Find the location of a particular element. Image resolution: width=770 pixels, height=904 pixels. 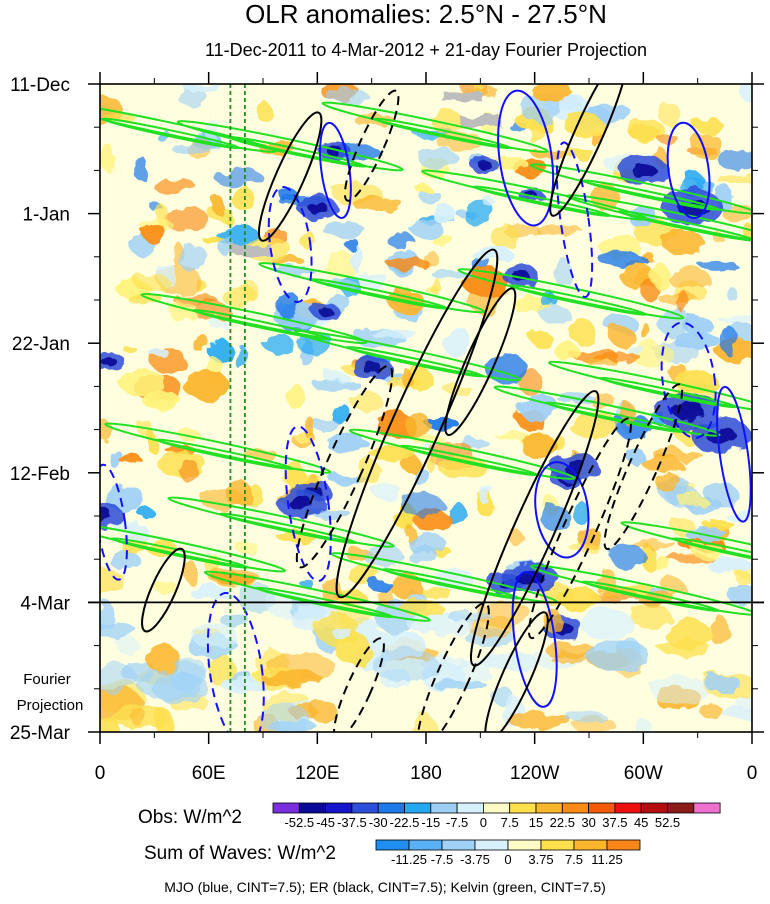

legend-level-label: 30 is located at coordinates (588, 822).